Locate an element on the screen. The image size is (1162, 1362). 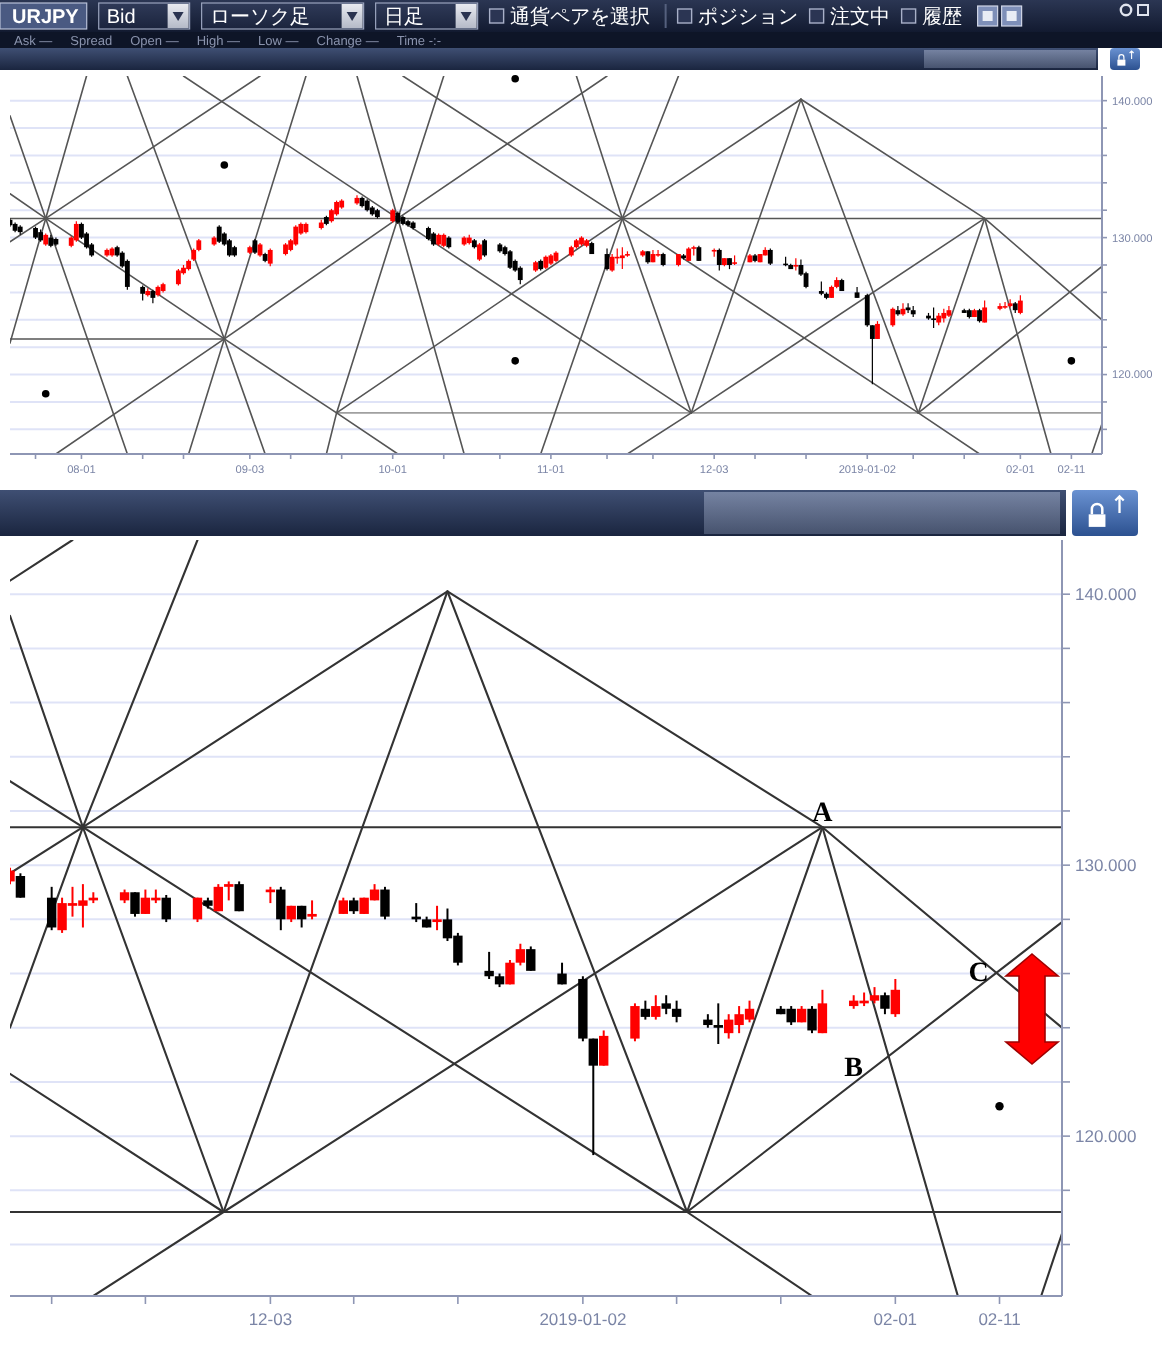
annotation: A is located at coordinates (823, 814).